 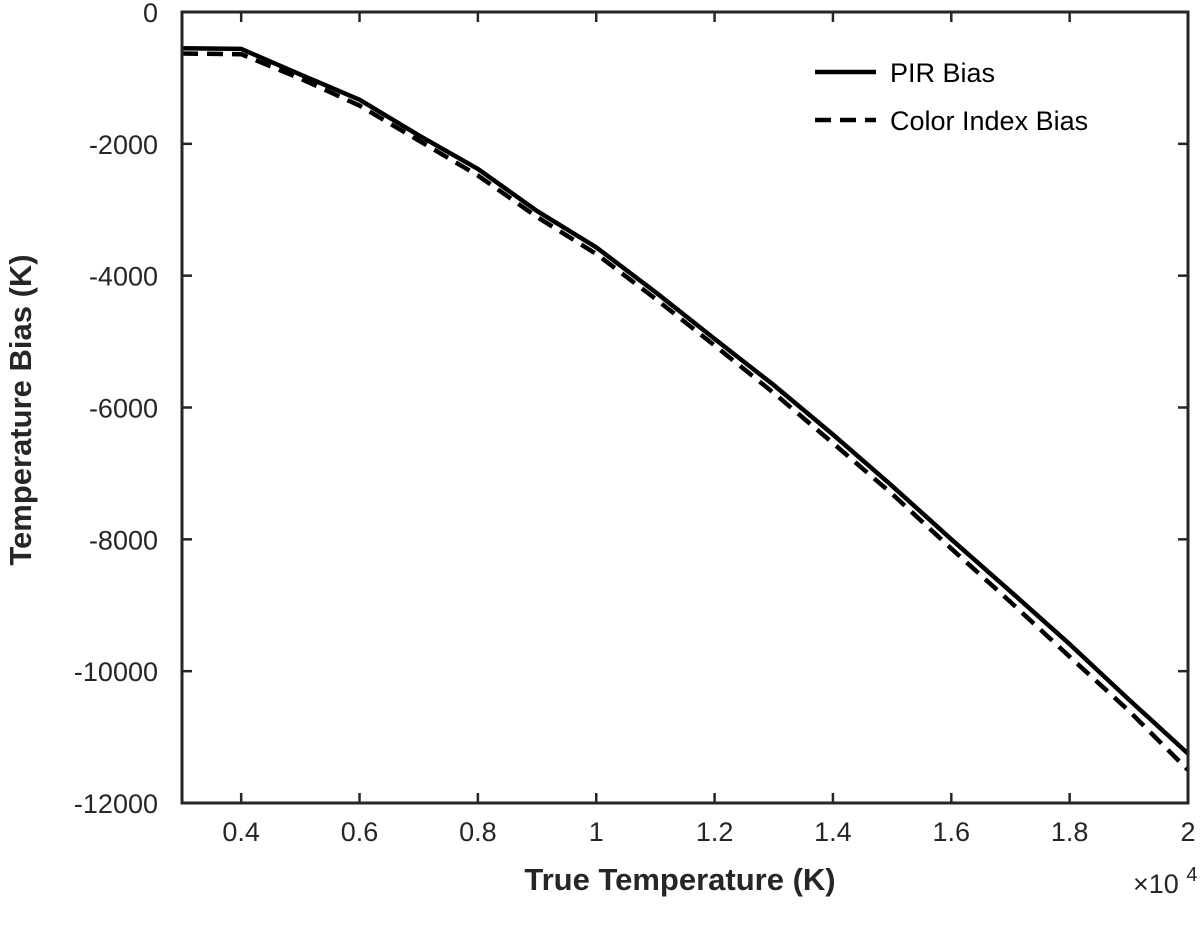 I want to click on legend-label-pir-bias: PIR Bias, so click(x=942, y=73).